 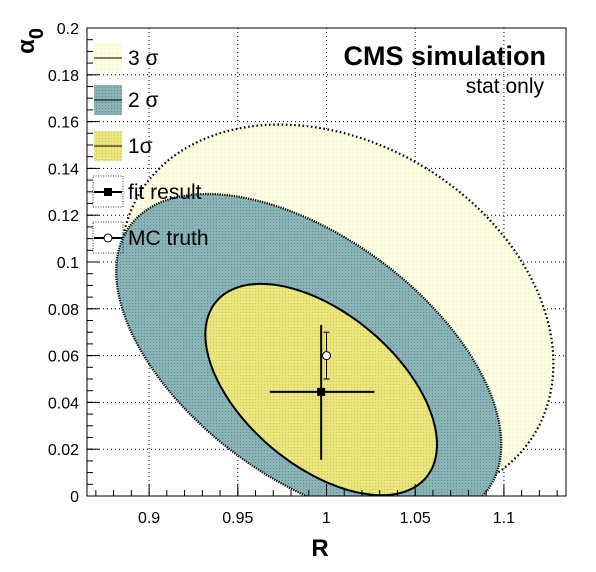 What do you see at coordinates (143, 58) in the screenshot?
I see `legend-label: 3 σ` at bounding box center [143, 58].